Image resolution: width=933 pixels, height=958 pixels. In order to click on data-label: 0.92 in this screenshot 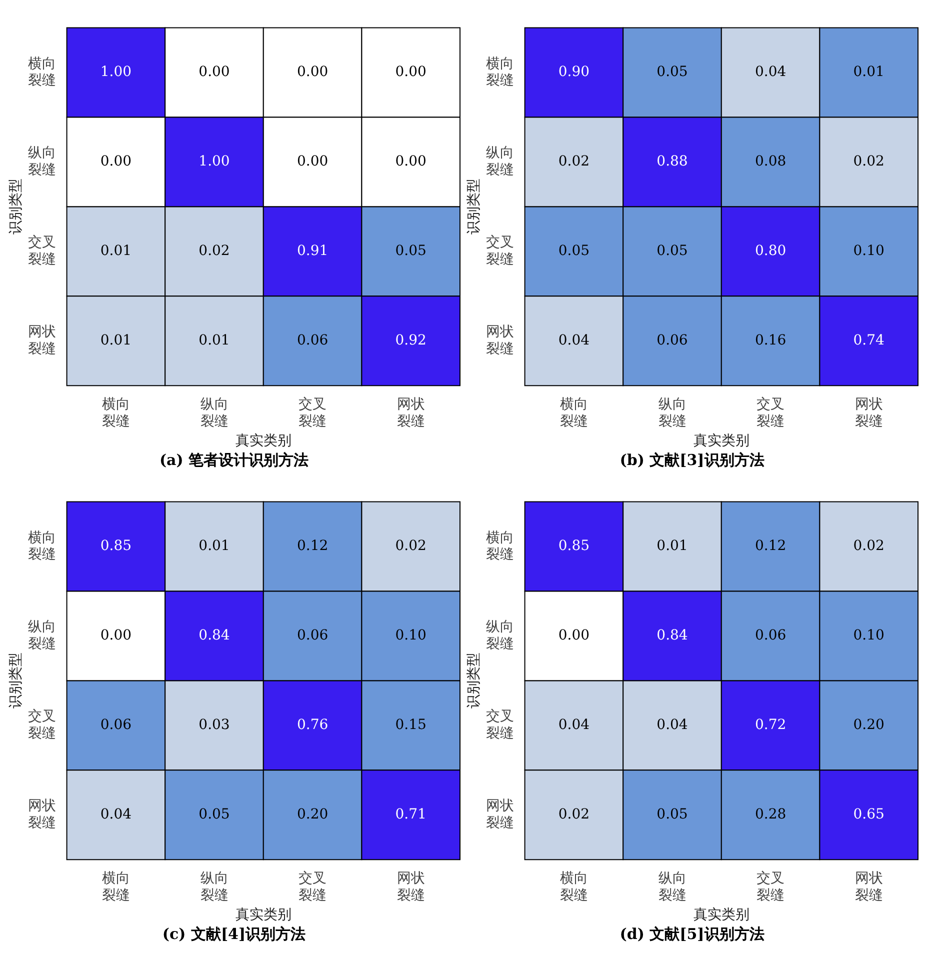, I will do `click(410, 340)`.